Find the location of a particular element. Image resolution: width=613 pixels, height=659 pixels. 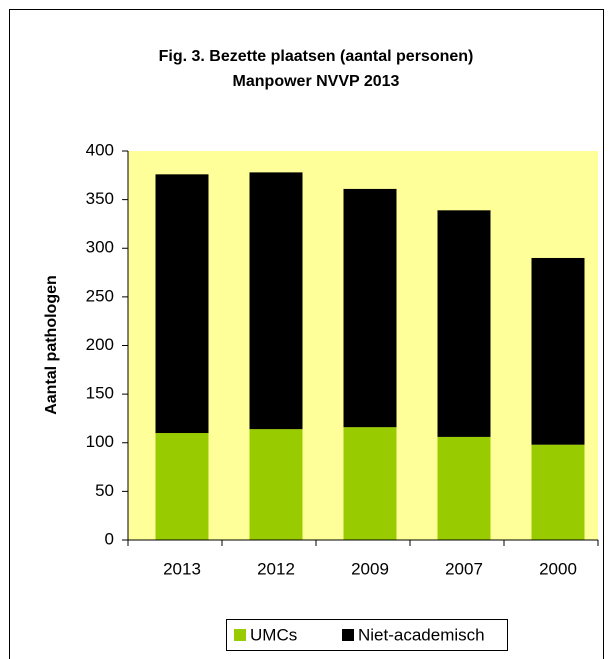

y-tick-label: 250 is located at coordinates (100, 295).